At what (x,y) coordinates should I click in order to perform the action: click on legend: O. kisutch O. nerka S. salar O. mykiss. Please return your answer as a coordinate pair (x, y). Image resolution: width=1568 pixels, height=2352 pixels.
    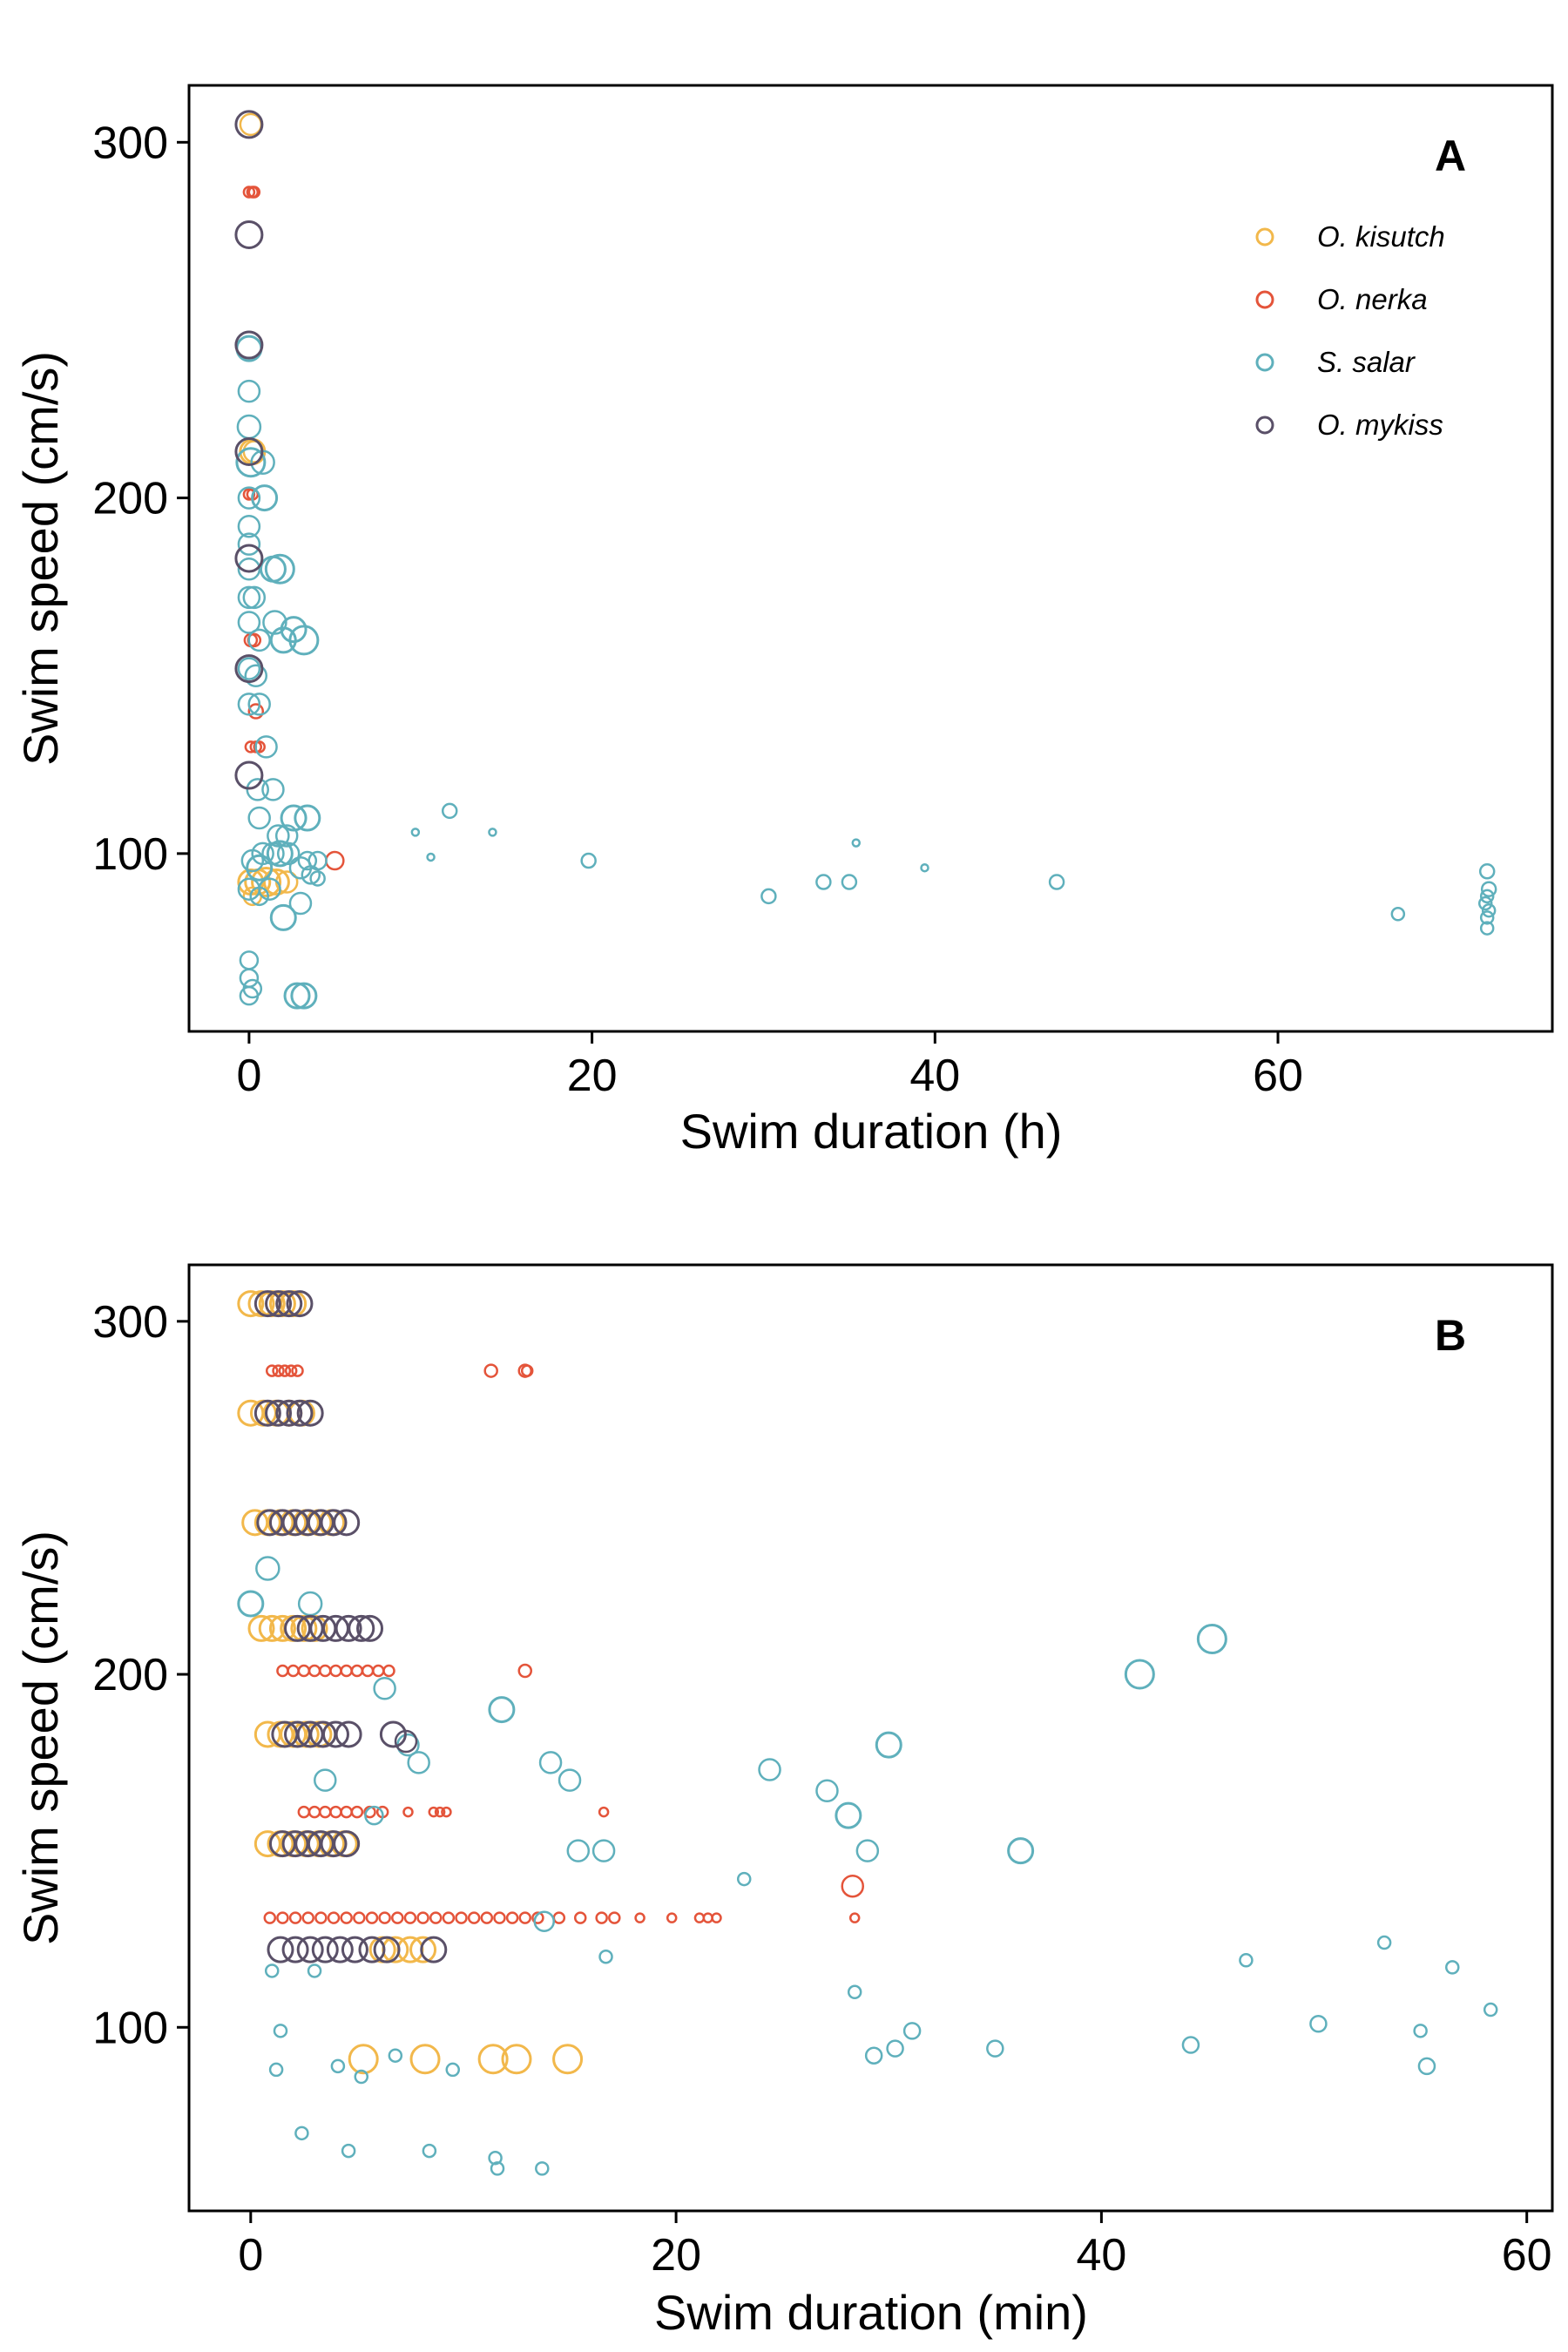
    Looking at the image, I should click on (1350, 330).